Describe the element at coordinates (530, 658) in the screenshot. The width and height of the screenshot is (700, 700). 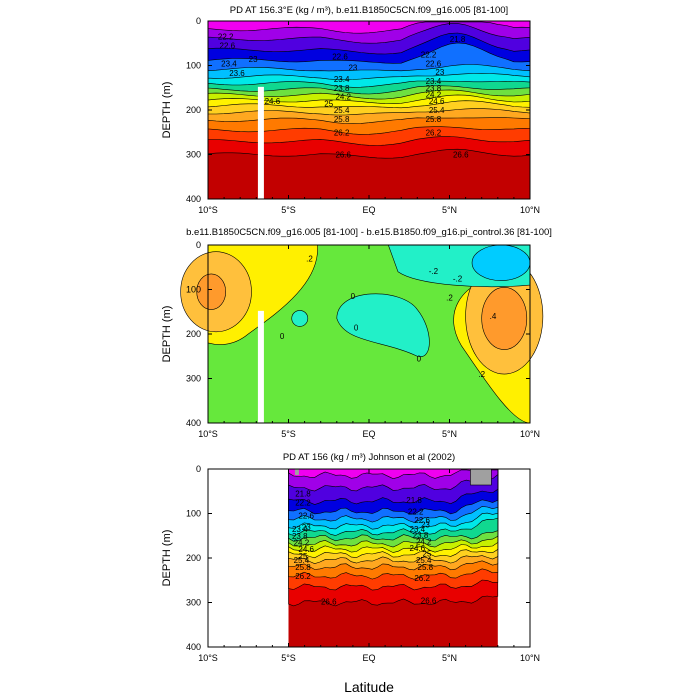
I see `panel-3-xtick-label: 10°N` at that location.